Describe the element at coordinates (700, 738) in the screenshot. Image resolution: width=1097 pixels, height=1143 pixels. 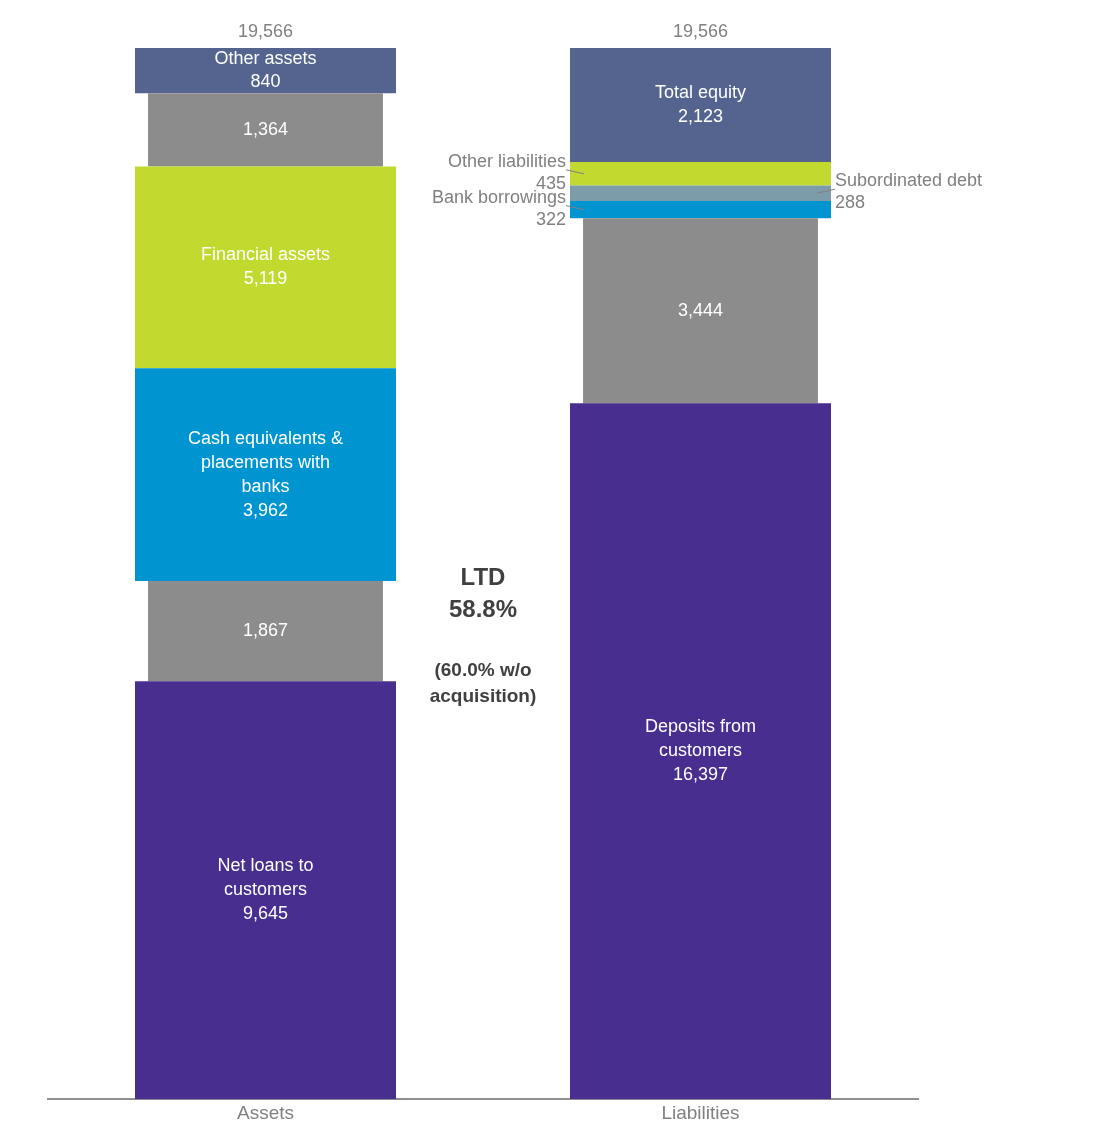
I see `series-label: Deposits from customers` at that location.